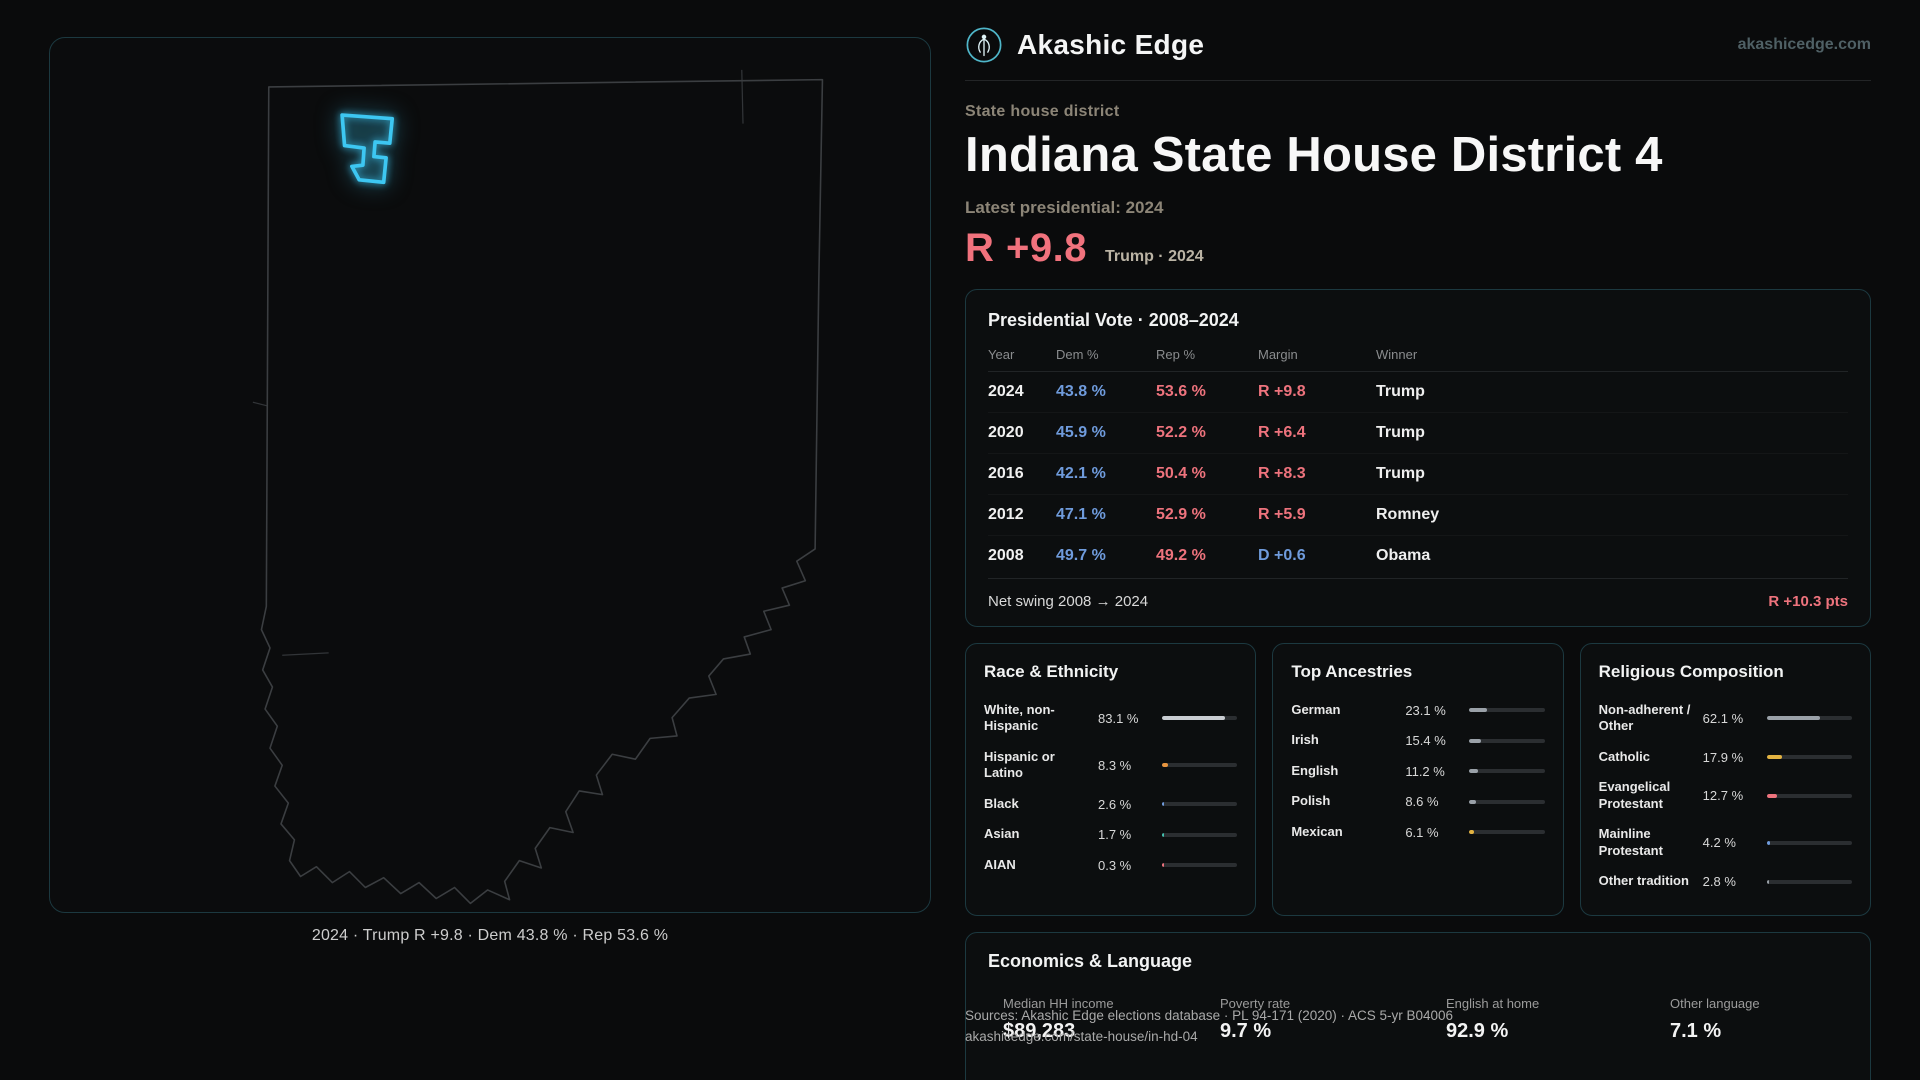 This screenshot has height=1080, width=1920. Describe the element at coordinates (1115, 835) in the screenshot. I see `stat-value: 1.7 %` at that location.